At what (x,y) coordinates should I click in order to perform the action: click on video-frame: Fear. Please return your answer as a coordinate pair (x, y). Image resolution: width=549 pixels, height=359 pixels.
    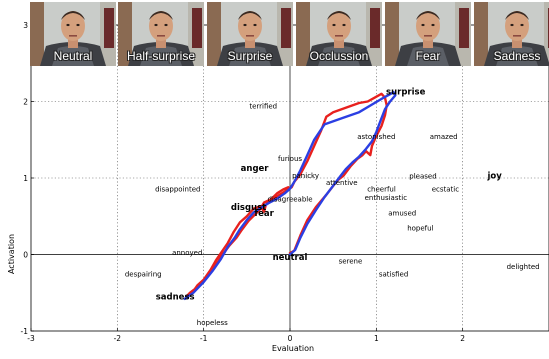
    Looking at the image, I should click on (428, 34).